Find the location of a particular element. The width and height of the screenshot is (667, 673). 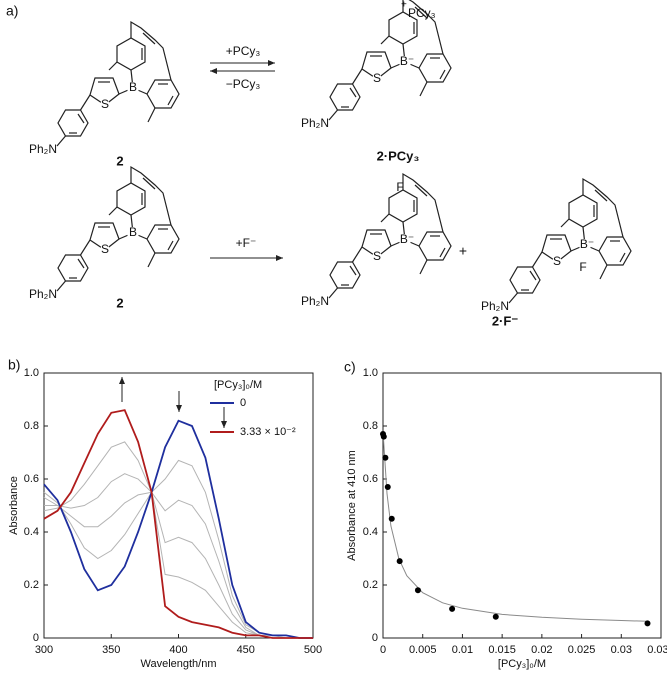

plus-sign: + is located at coordinates (463, 251).